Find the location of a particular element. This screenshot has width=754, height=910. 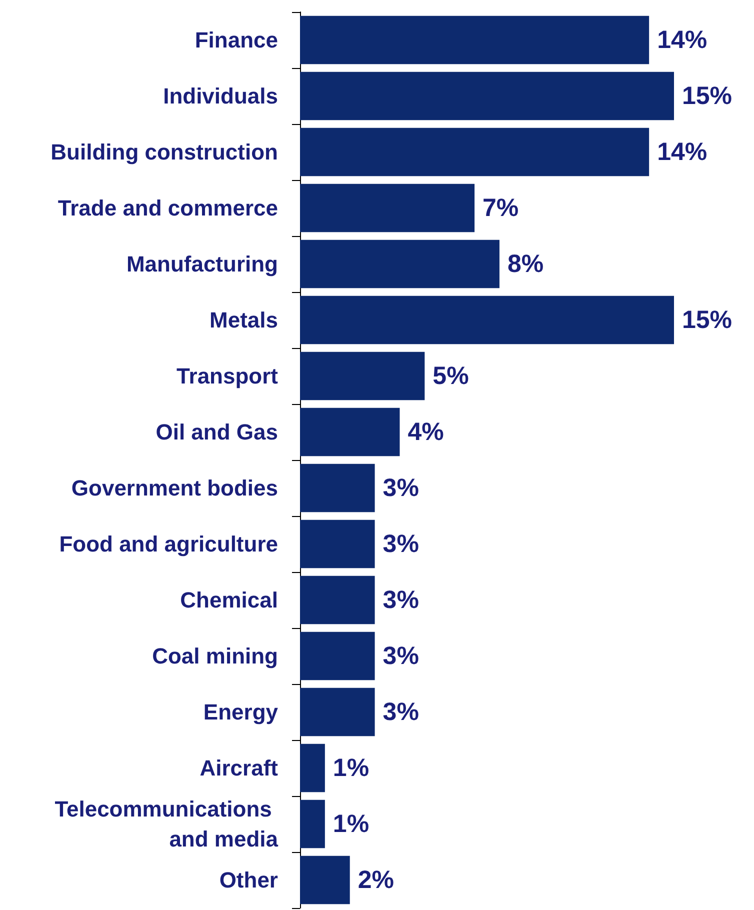

y-tick-label: Food and agriculture is located at coordinates (168, 544).